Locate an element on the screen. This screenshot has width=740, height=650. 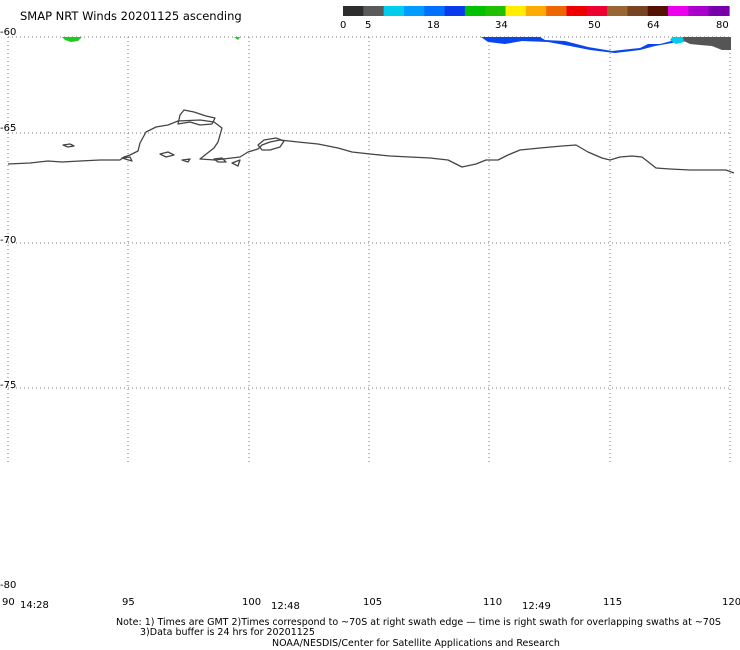
wind-swaths is located at coordinates (396, 45).